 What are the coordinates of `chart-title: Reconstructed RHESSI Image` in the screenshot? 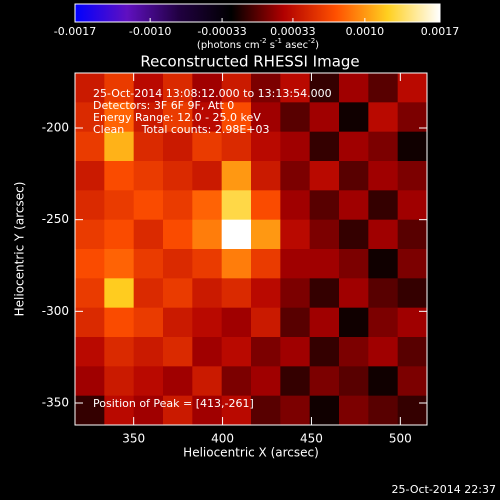 It's located at (249, 62).